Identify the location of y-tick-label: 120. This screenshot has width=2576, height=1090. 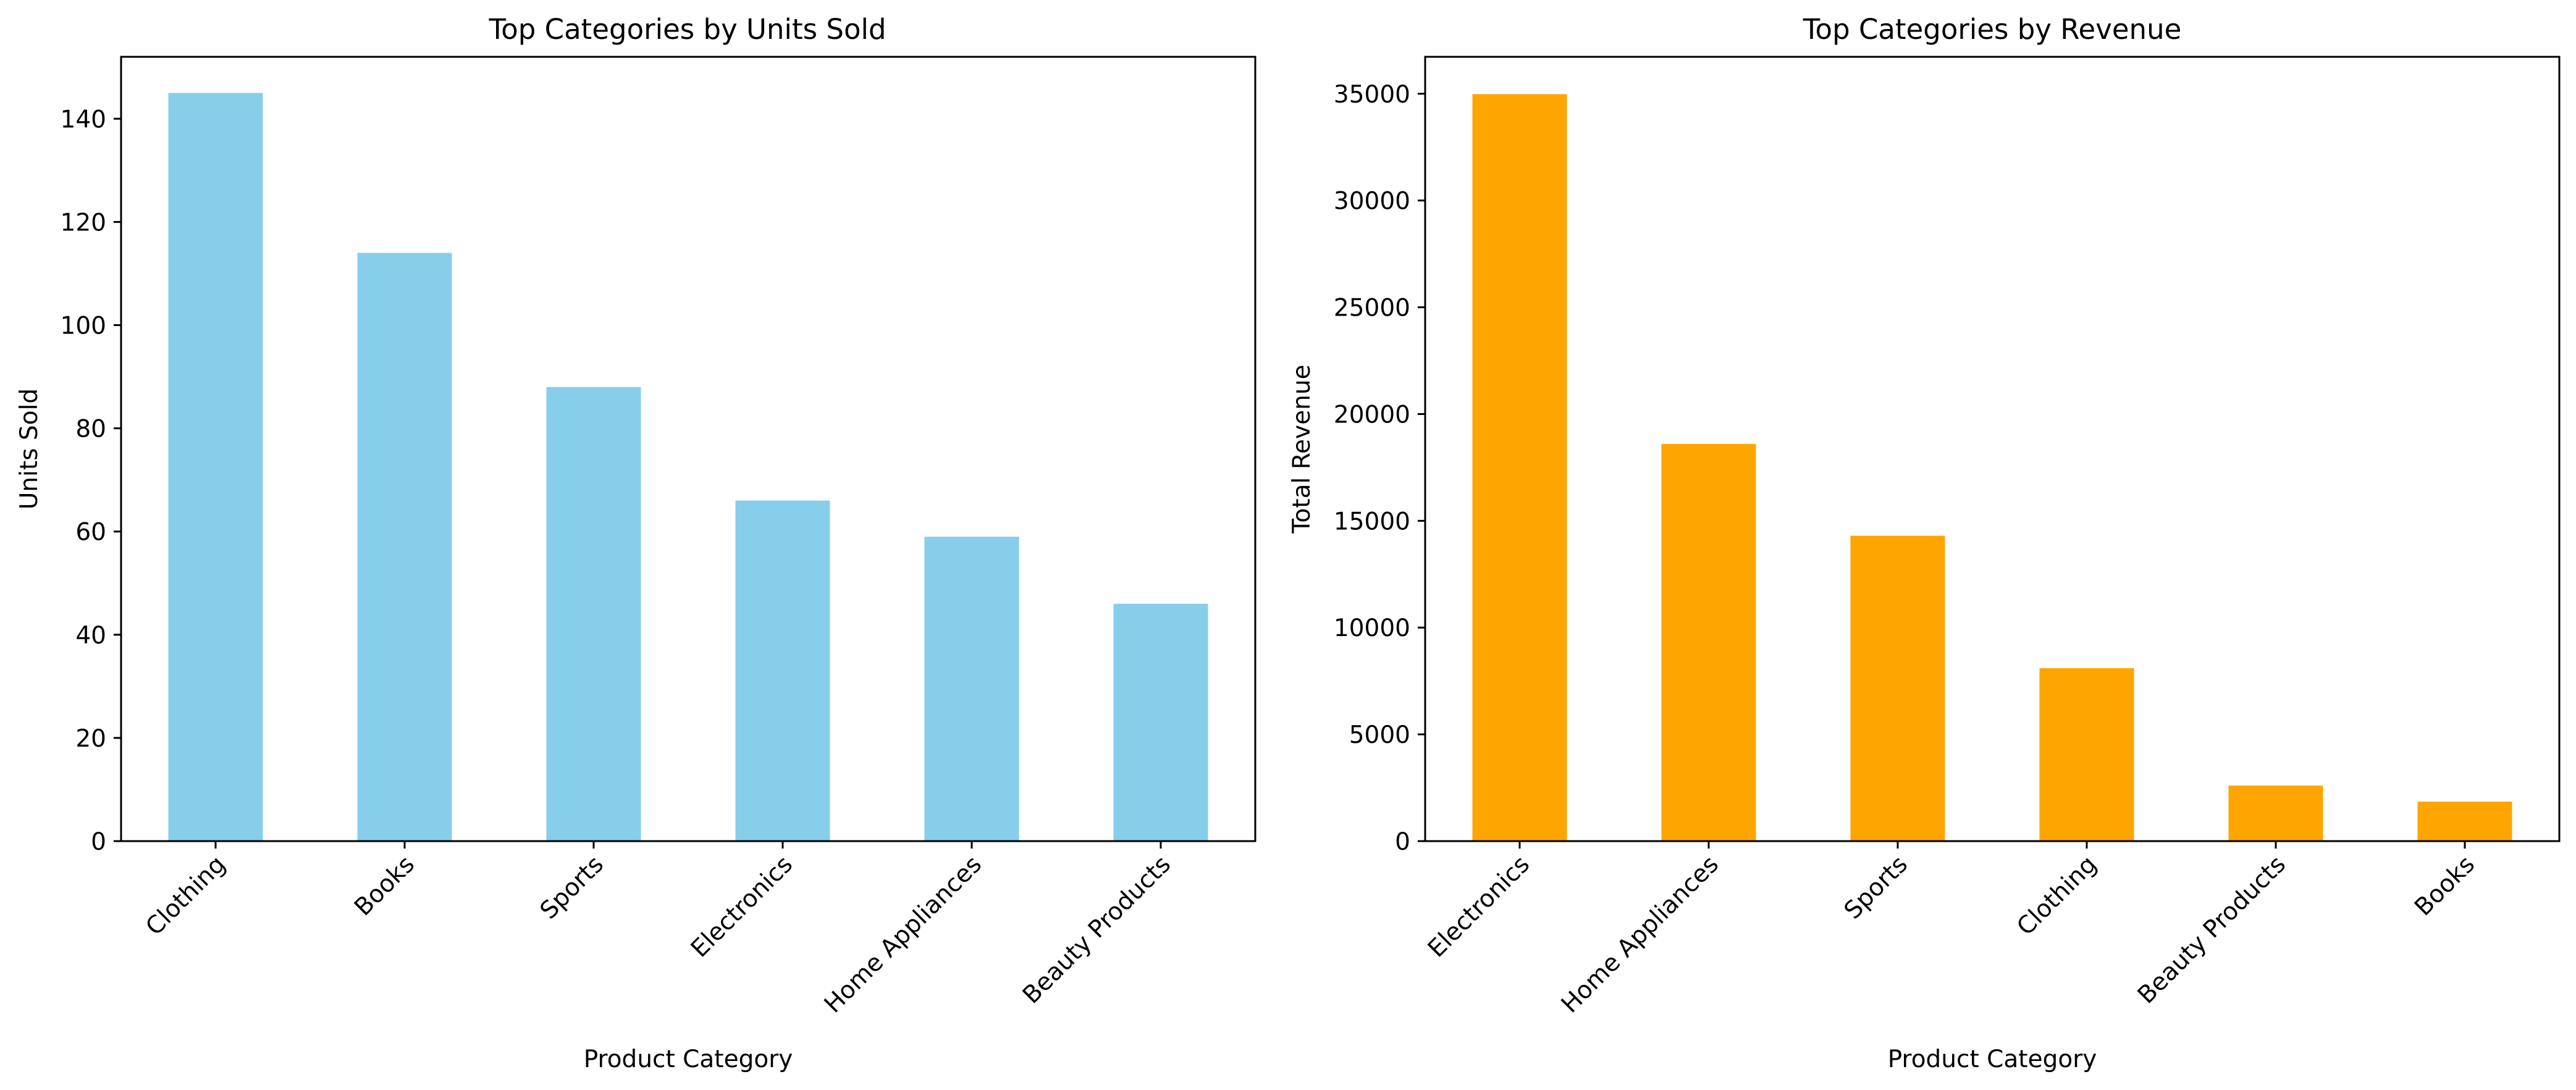
(83, 223).